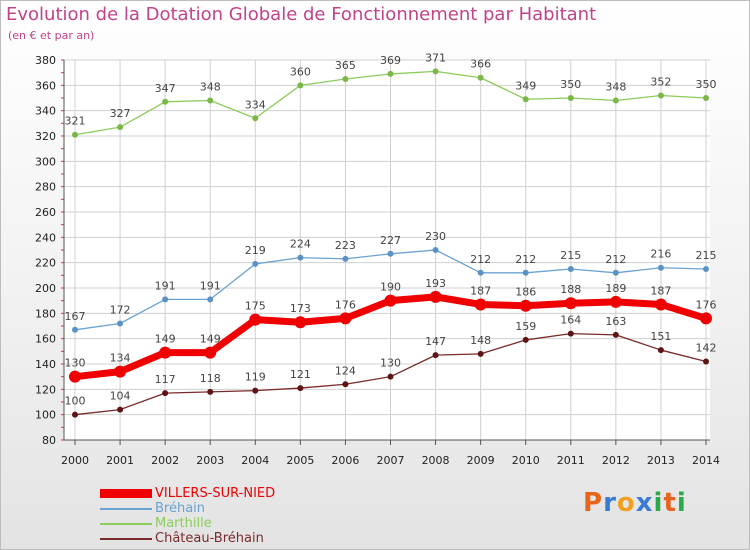  What do you see at coordinates (300, 308) in the screenshot?
I see `data-label-villers-sur-nied: 173` at bounding box center [300, 308].